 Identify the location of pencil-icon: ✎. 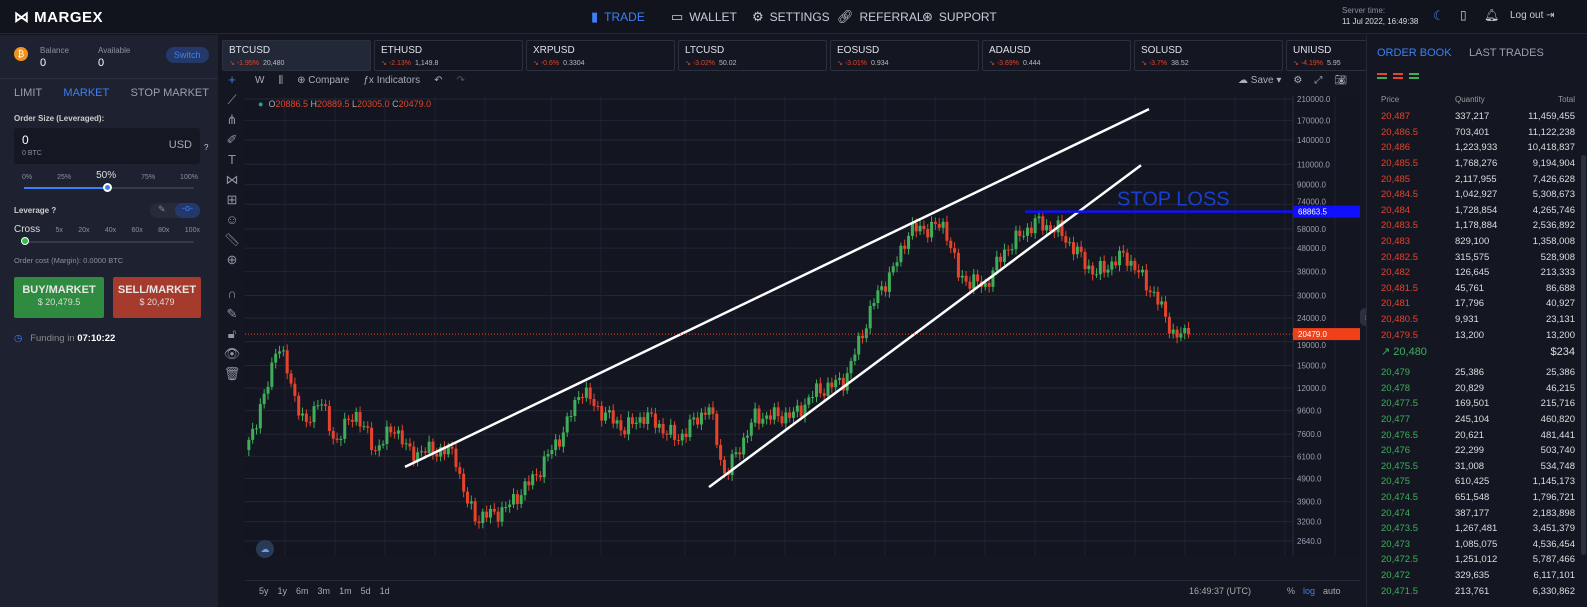
(162, 209).